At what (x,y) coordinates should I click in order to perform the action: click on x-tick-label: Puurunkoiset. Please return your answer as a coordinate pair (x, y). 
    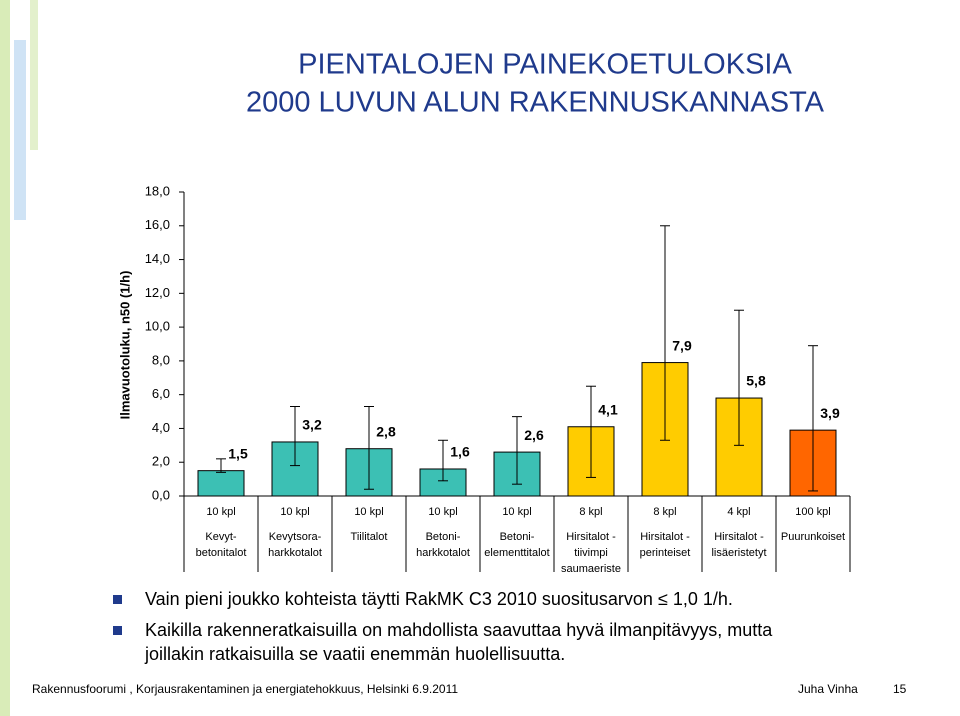
    Looking at the image, I should click on (813, 537).